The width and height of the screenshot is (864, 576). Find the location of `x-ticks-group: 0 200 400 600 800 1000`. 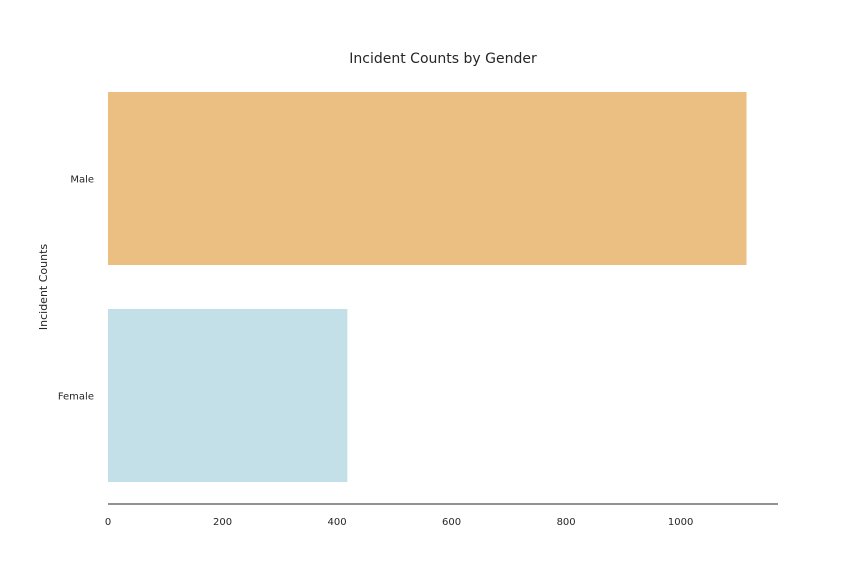

x-ticks-group: 0 200 400 600 800 1000 is located at coordinates (399, 522).